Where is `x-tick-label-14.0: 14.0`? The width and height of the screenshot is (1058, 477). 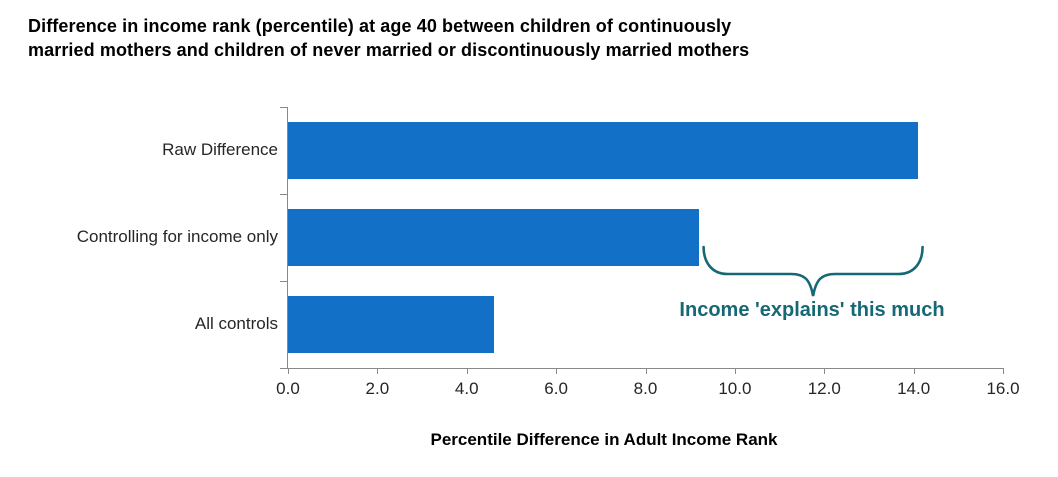 x-tick-label-14.0: 14.0 is located at coordinates (914, 388).